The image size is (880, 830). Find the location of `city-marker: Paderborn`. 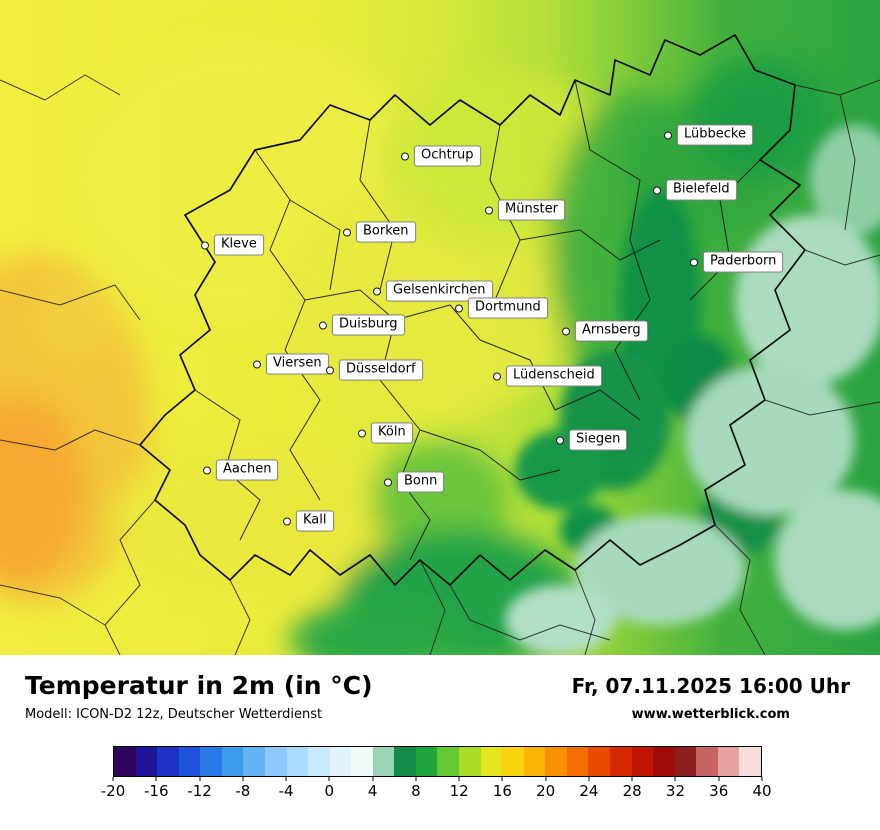

city-marker: Paderborn is located at coordinates (737, 262).